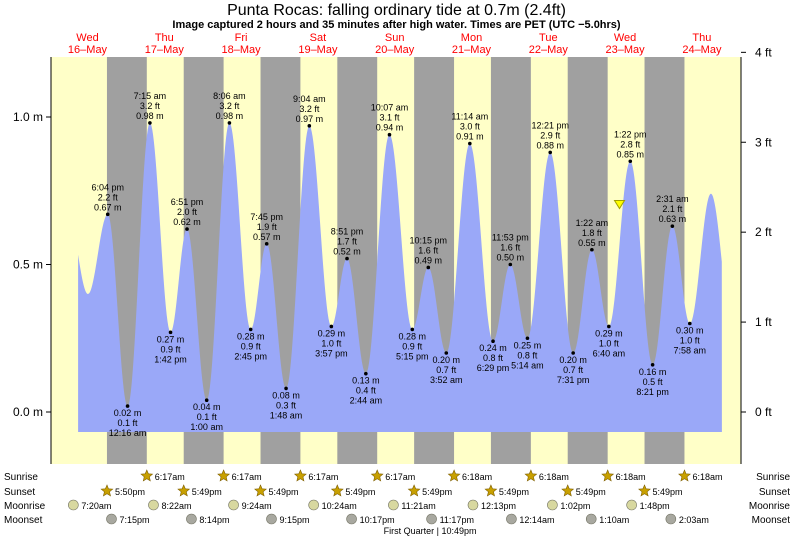 The height and width of the screenshot is (544, 793). Describe the element at coordinates (135, 520) in the screenshot. I see `moonset-time-label: 7:15pm` at that location.